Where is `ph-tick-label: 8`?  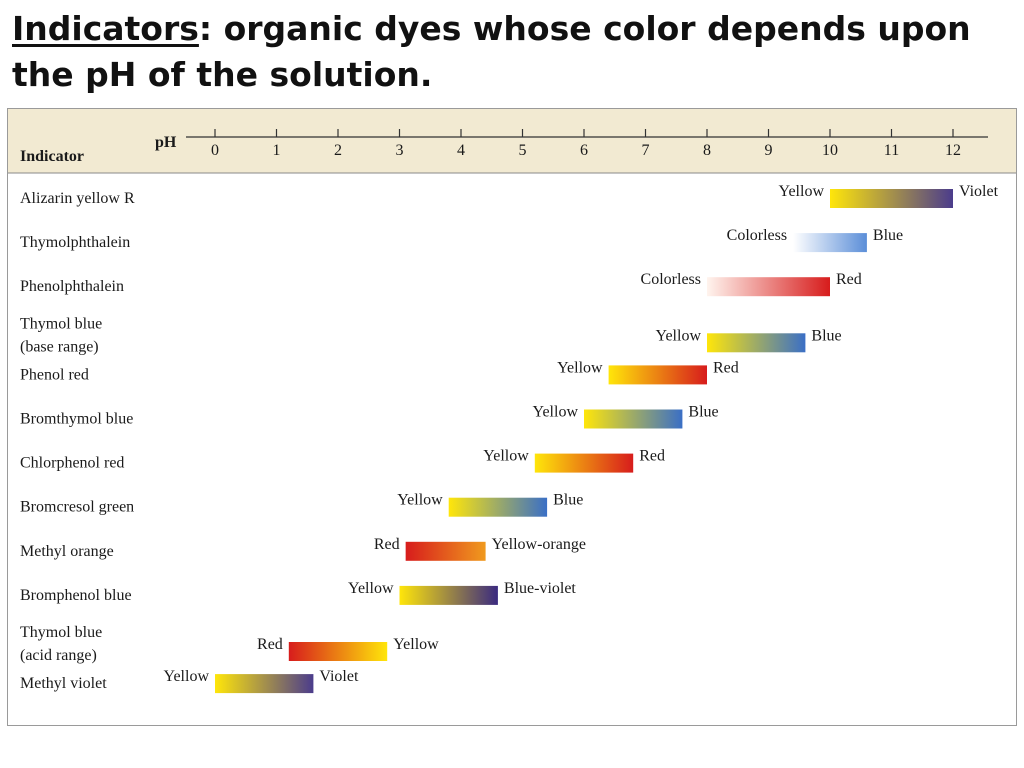 ph-tick-label: 8 is located at coordinates (707, 150).